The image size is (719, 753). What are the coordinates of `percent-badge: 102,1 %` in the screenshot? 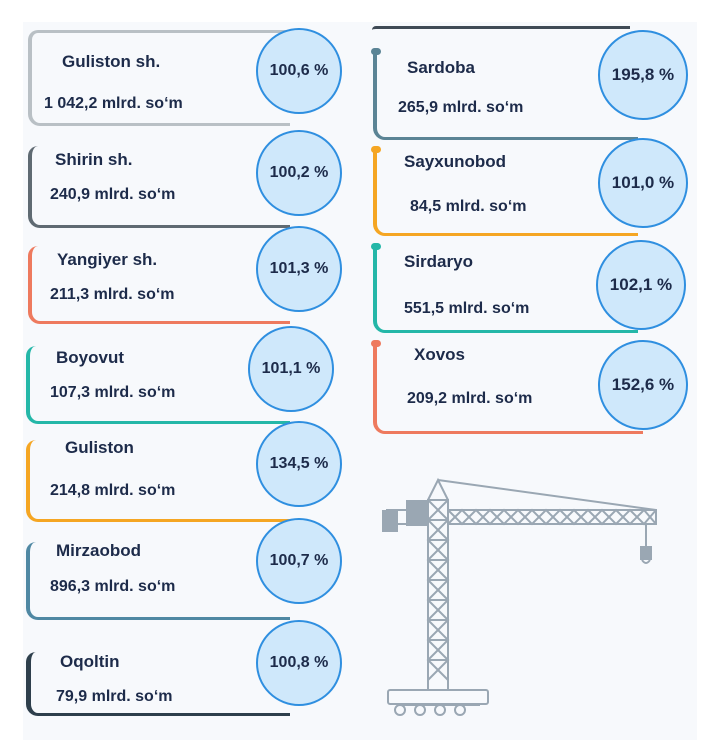 It's located at (641, 285).